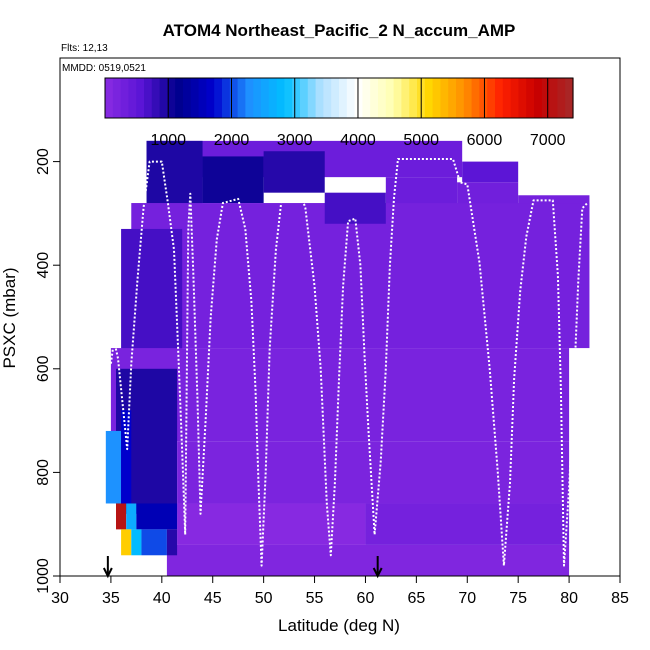  Describe the element at coordinates (620, 598) in the screenshot. I see `x-tick-label: 85` at that location.